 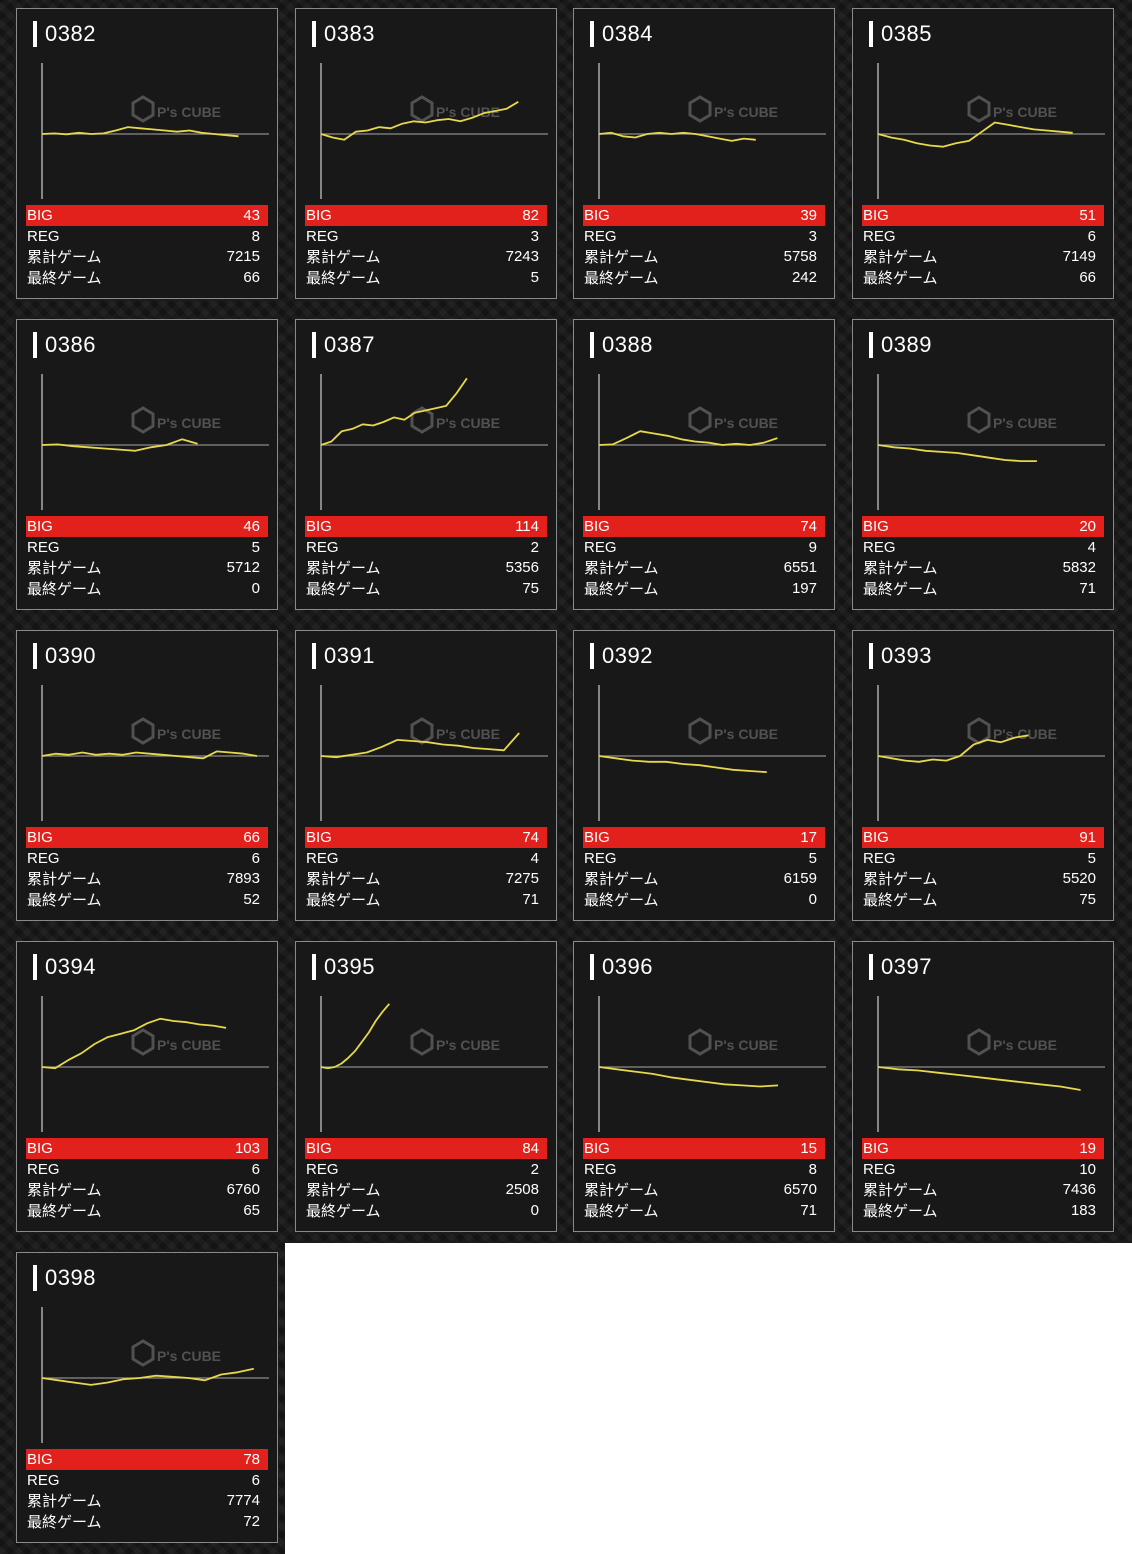 What do you see at coordinates (530, 899) in the screenshot?
I see `last-games-value: 71` at bounding box center [530, 899].